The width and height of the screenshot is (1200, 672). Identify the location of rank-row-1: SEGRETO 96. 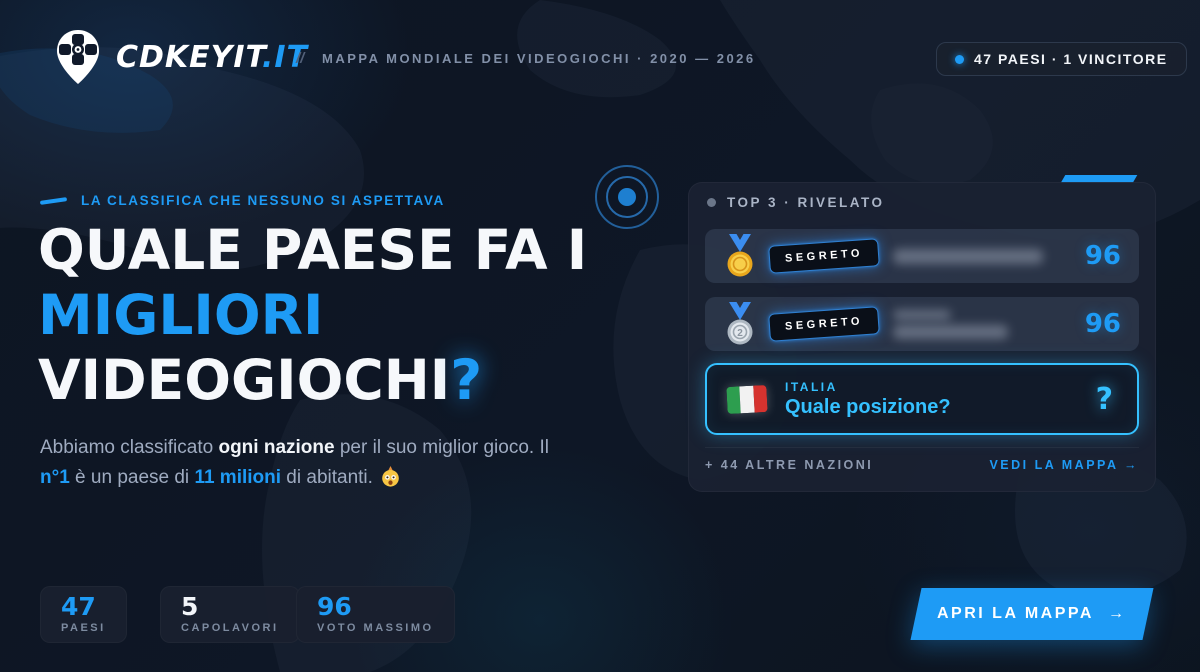
(922, 256).